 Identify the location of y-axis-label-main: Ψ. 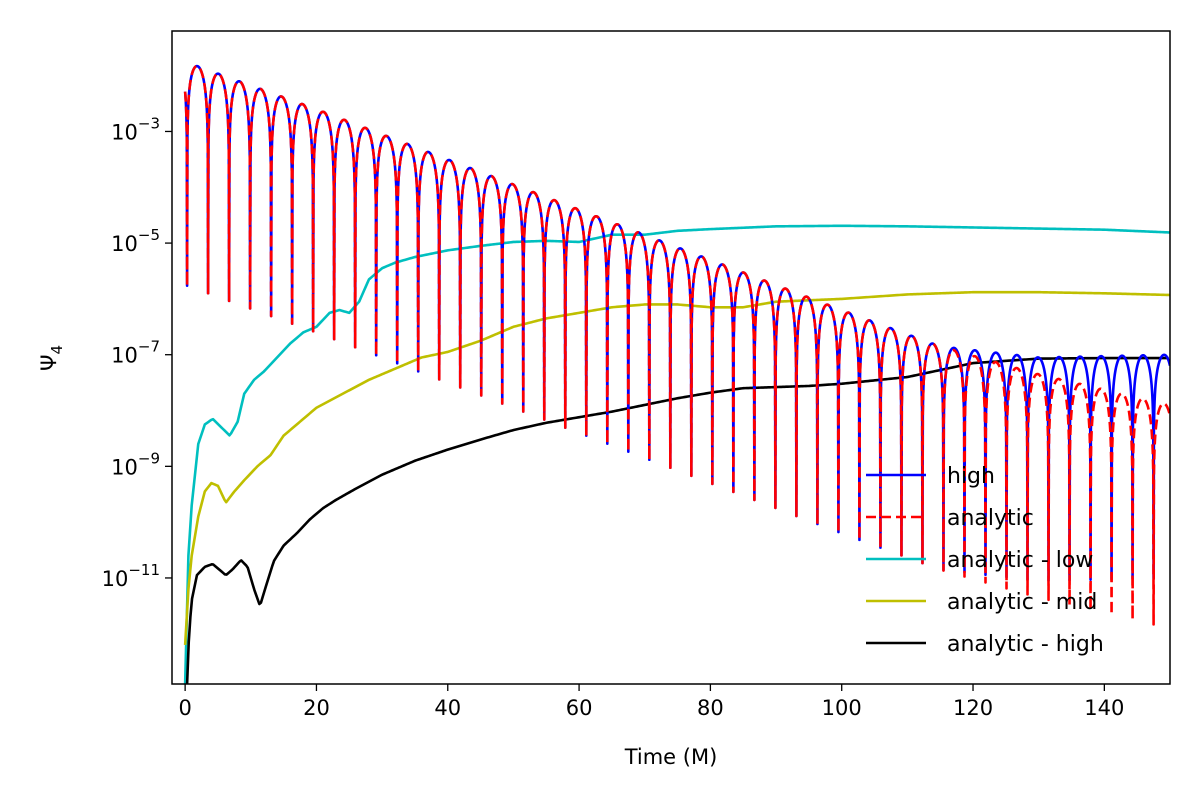
(49, 363).